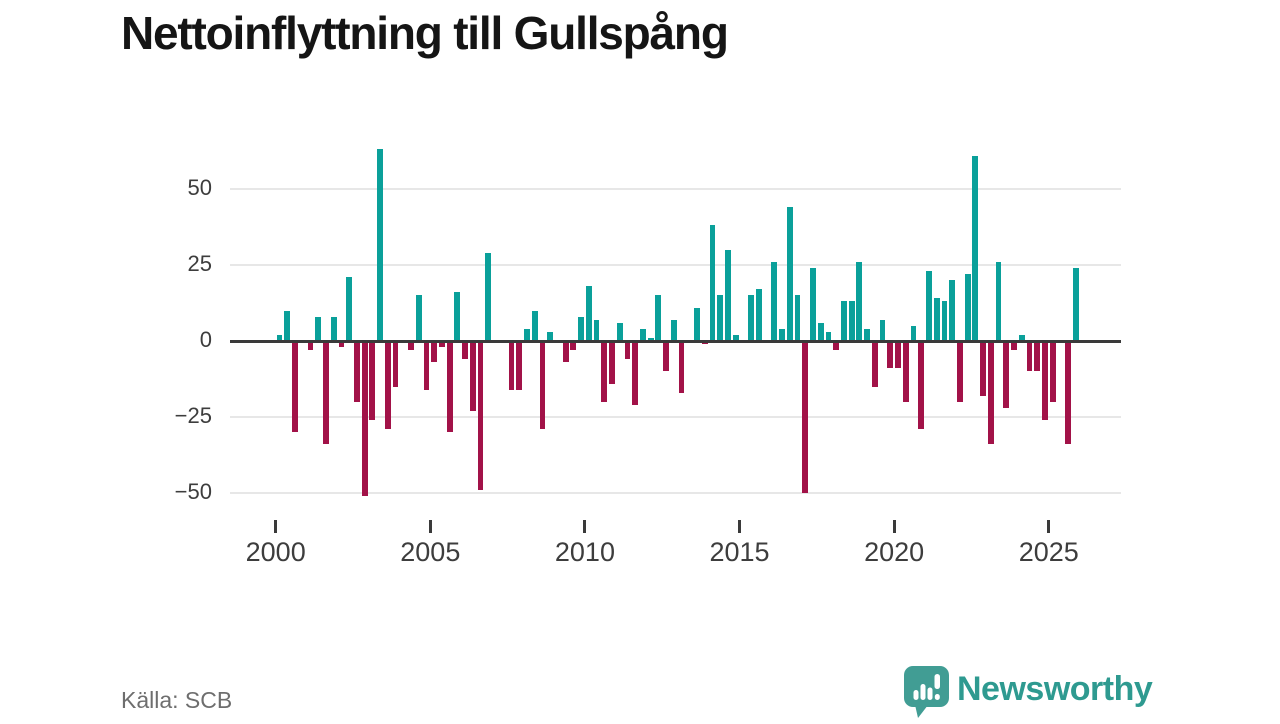 This screenshot has height=724, width=1280. What do you see at coordinates (372, 381) in the screenshot?
I see `bar-2003-q1` at bounding box center [372, 381].